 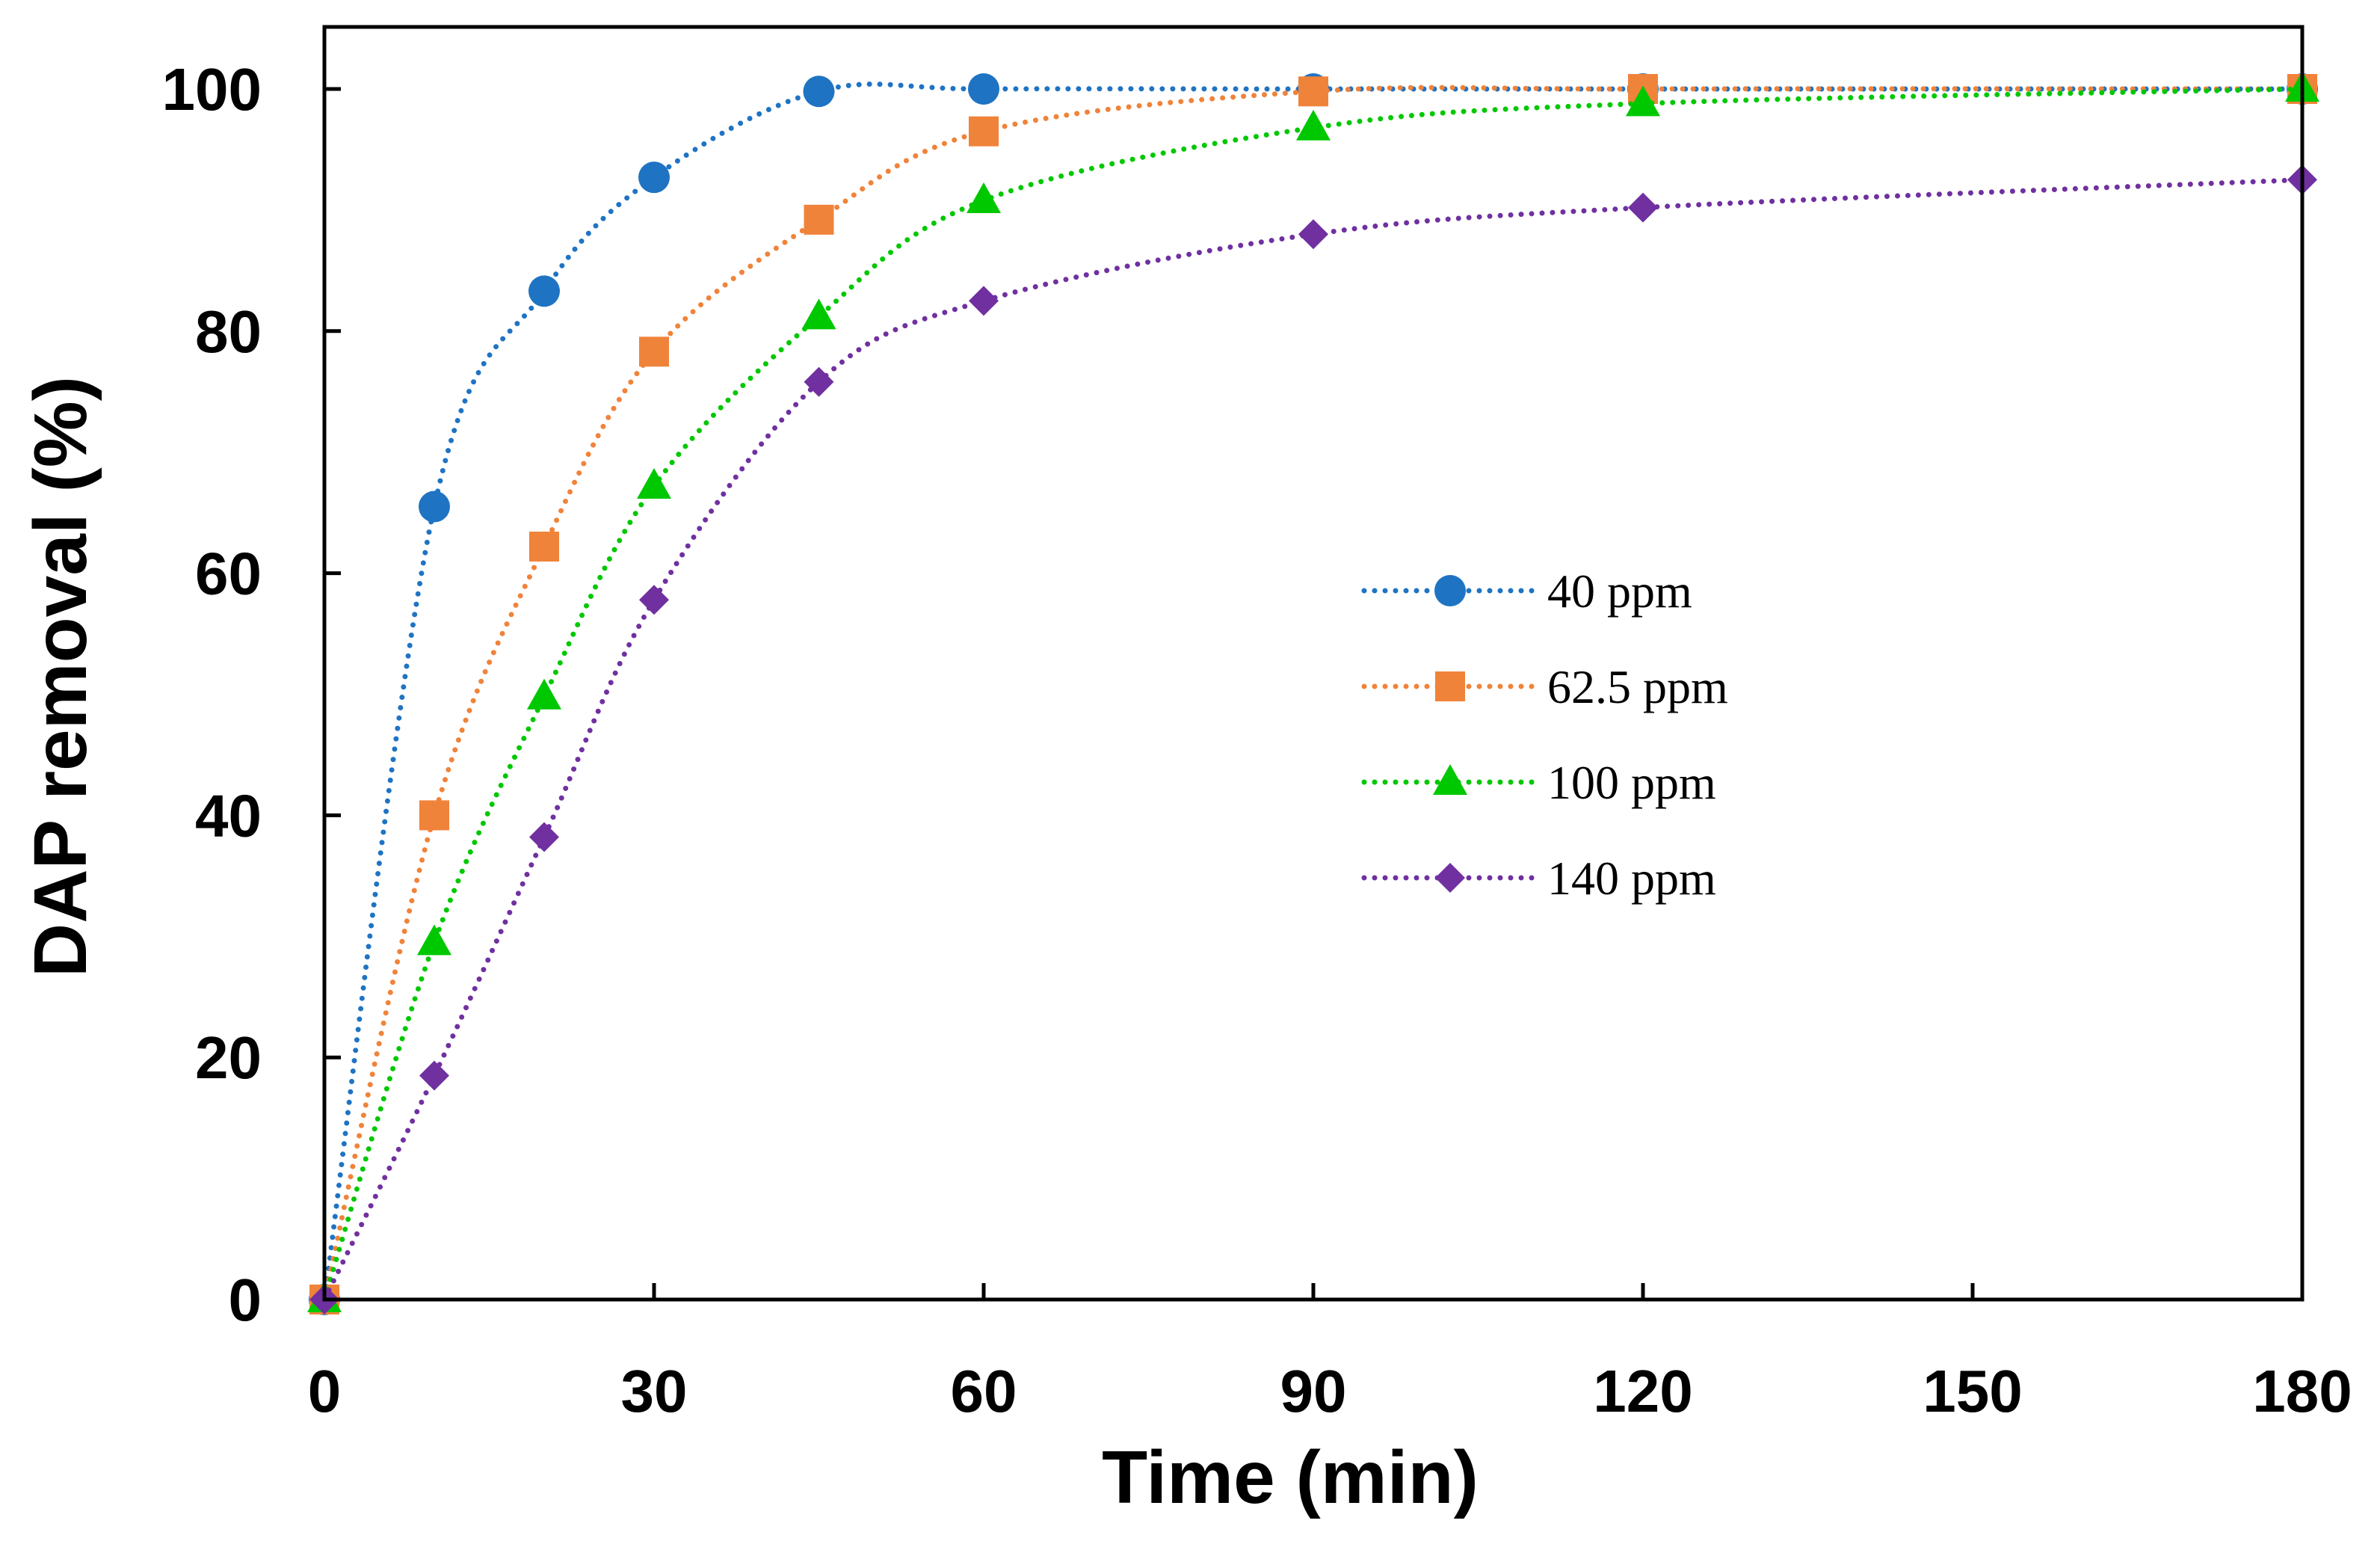 I want to click on y-tick-label: 100, so click(x=212, y=89).